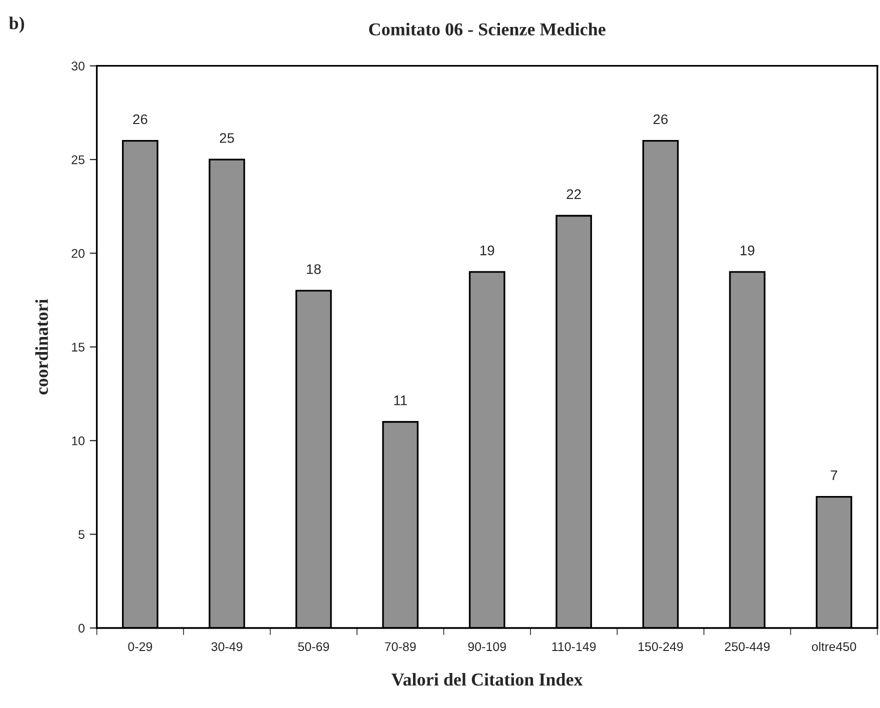 The image size is (880, 708). What do you see at coordinates (81, 534) in the screenshot?
I see `y-tick-label: 5` at bounding box center [81, 534].